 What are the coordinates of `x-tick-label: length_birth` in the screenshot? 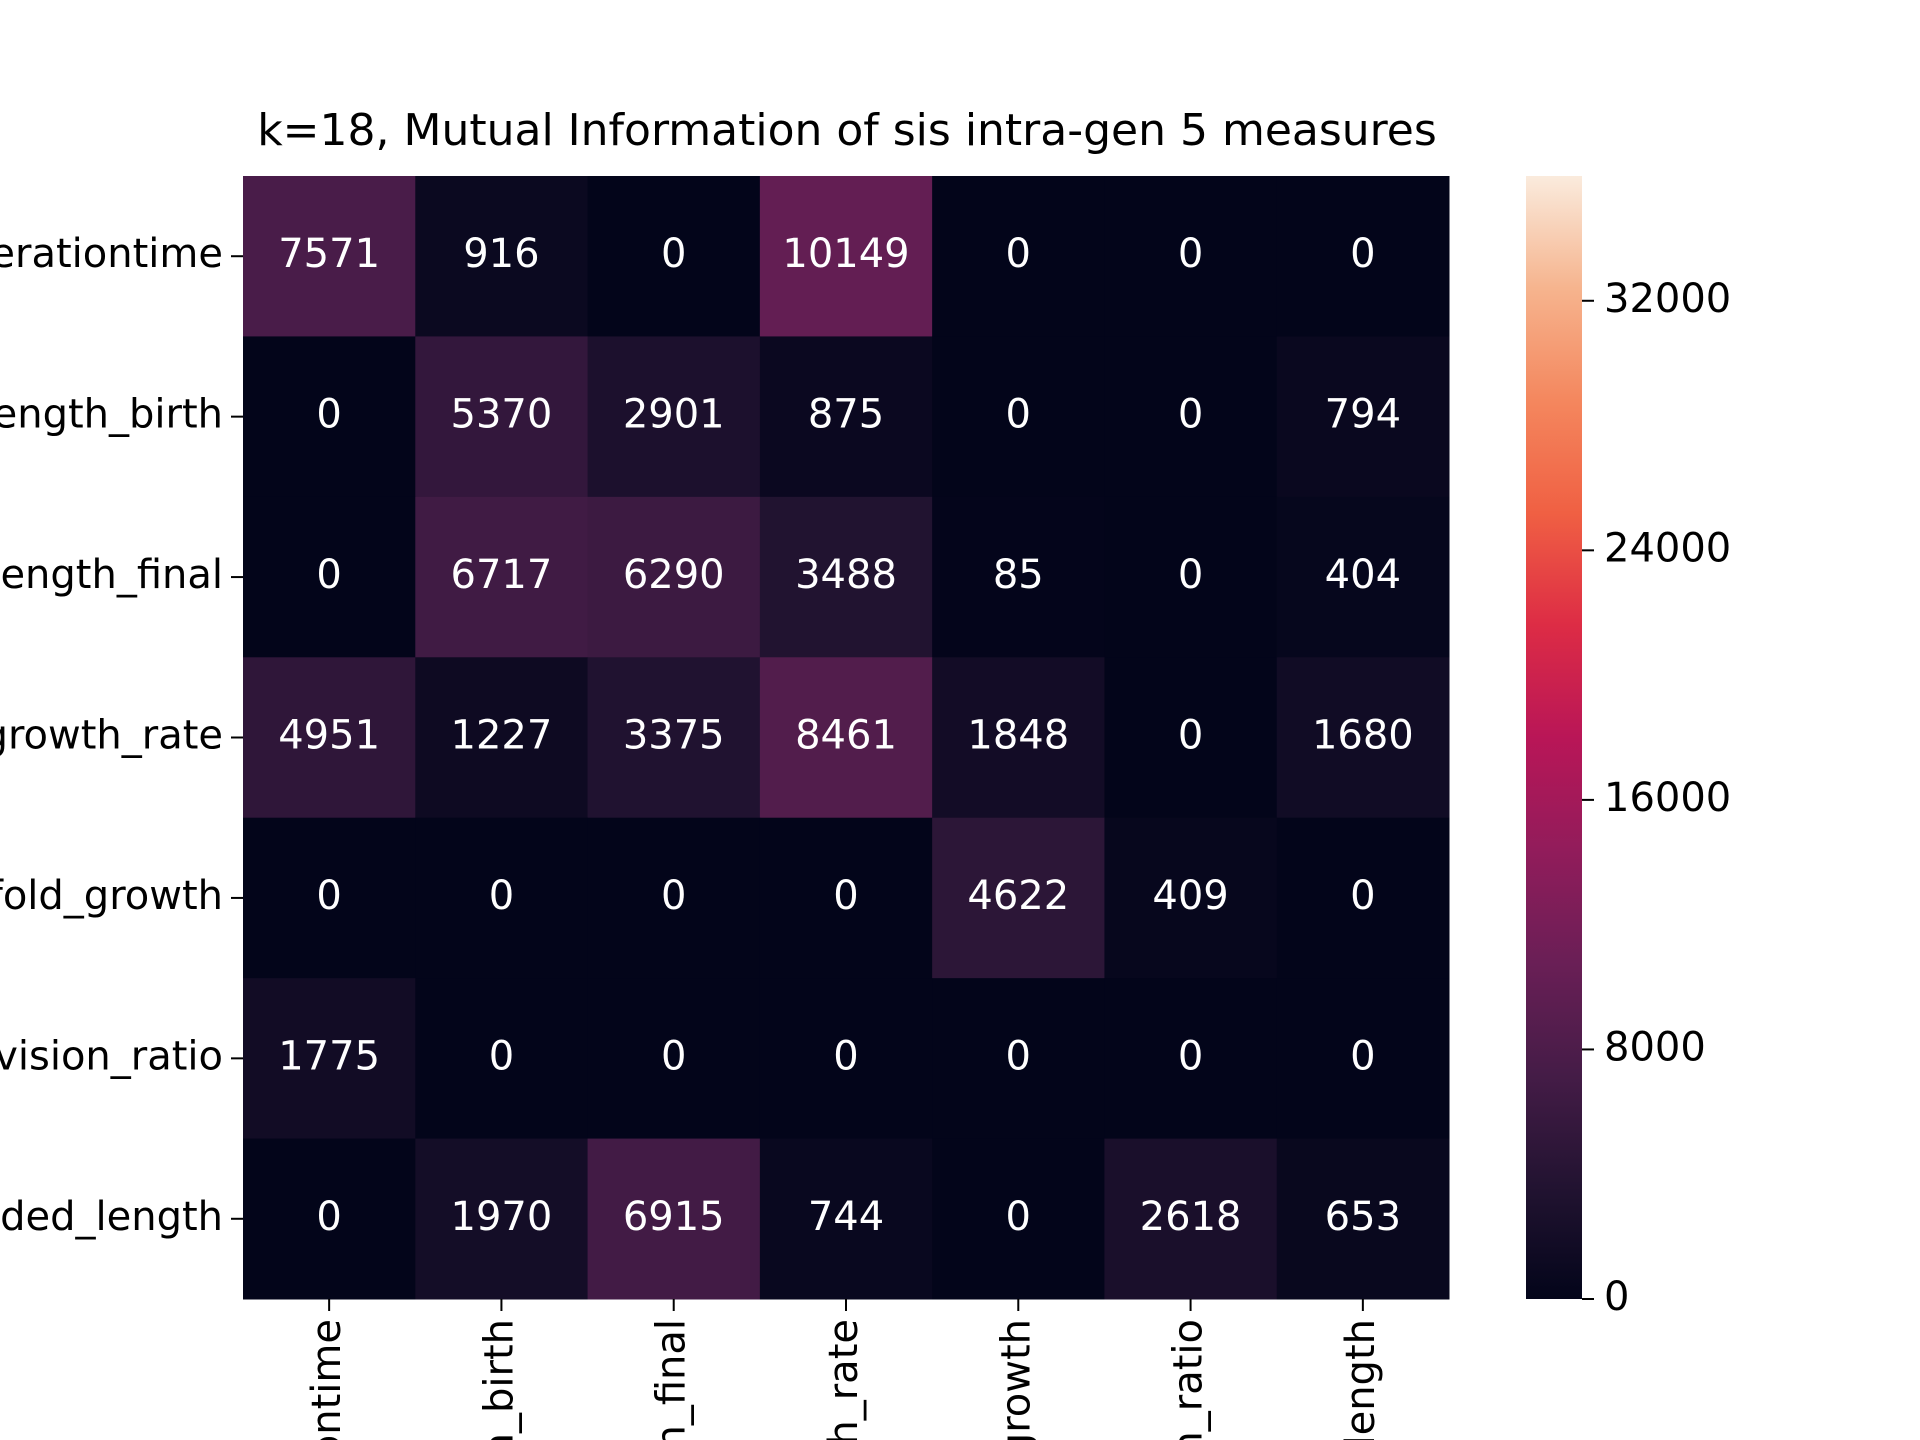 It's located at (499, 1379).